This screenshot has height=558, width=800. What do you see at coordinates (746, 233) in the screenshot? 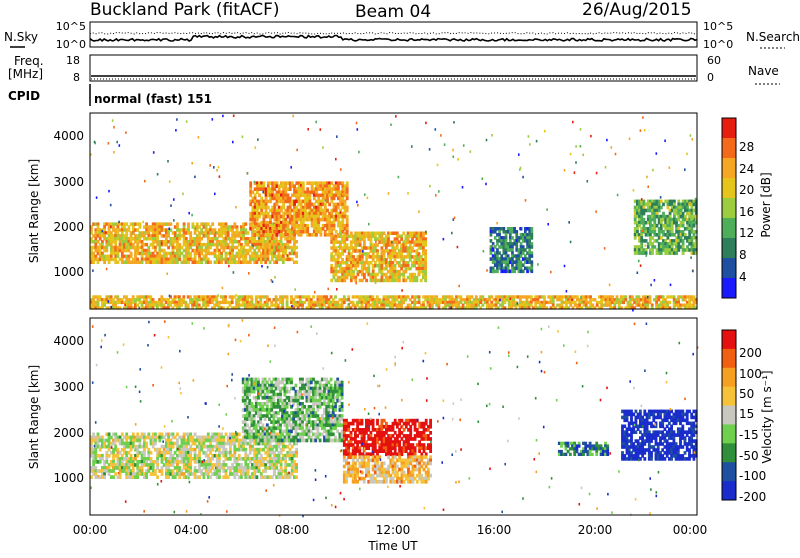
I see `power-cbtick-12: 12` at bounding box center [746, 233].